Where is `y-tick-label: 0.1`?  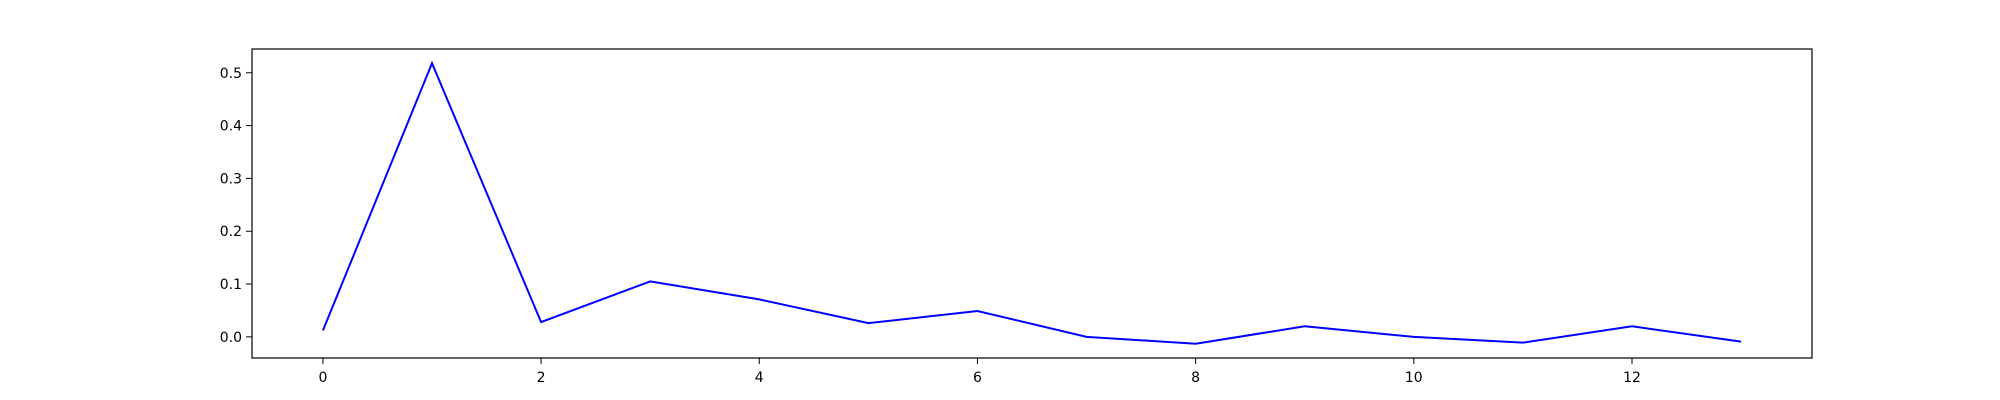 y-tick-label: 0.1 is located at coordinates (231, 285).